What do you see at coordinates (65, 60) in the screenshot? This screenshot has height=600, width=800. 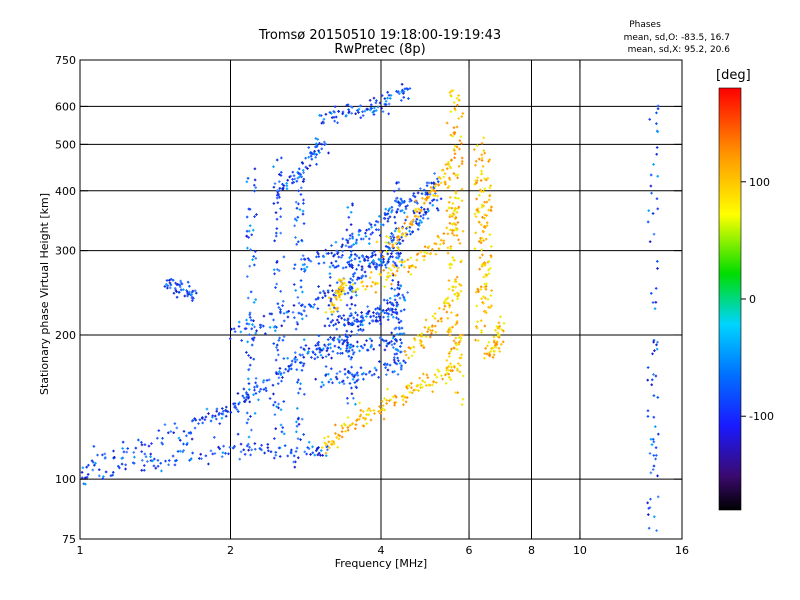 I see `y-tick-label: 750` at bounding box center [65, 60].